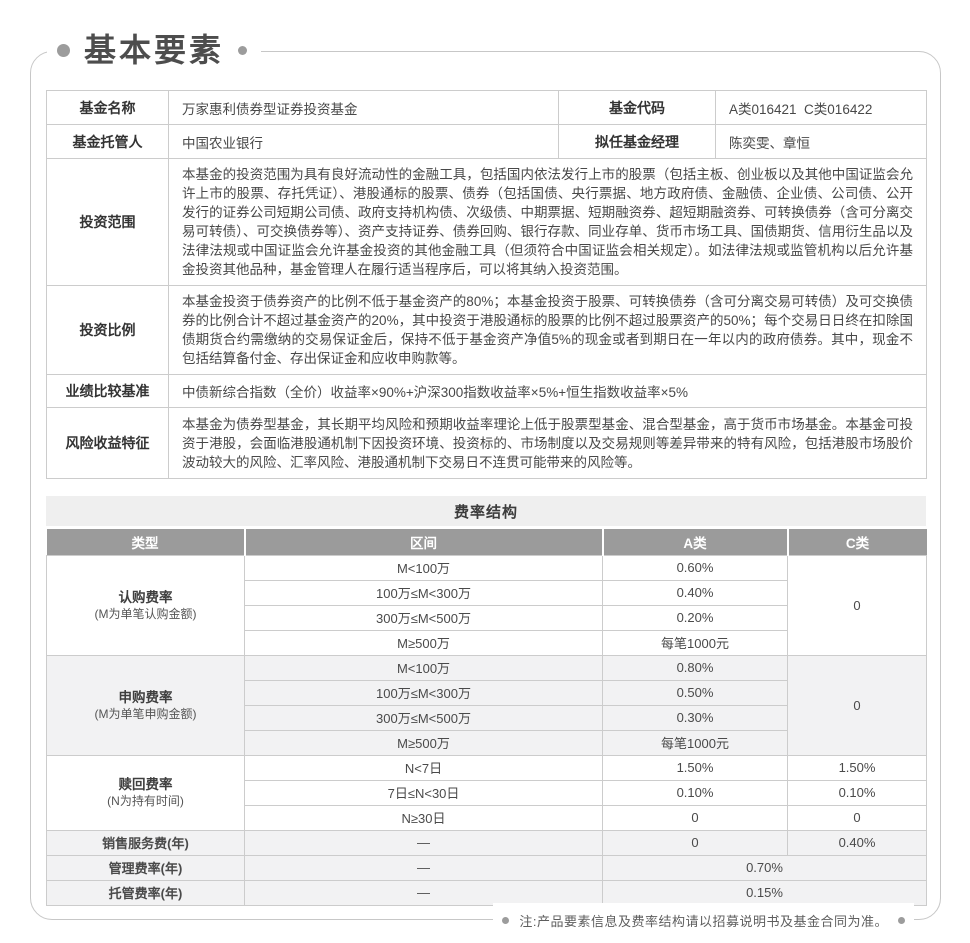 This screenshot has width=970, height=943. I want to click on fee-column-header: A类, so click(694, 542).